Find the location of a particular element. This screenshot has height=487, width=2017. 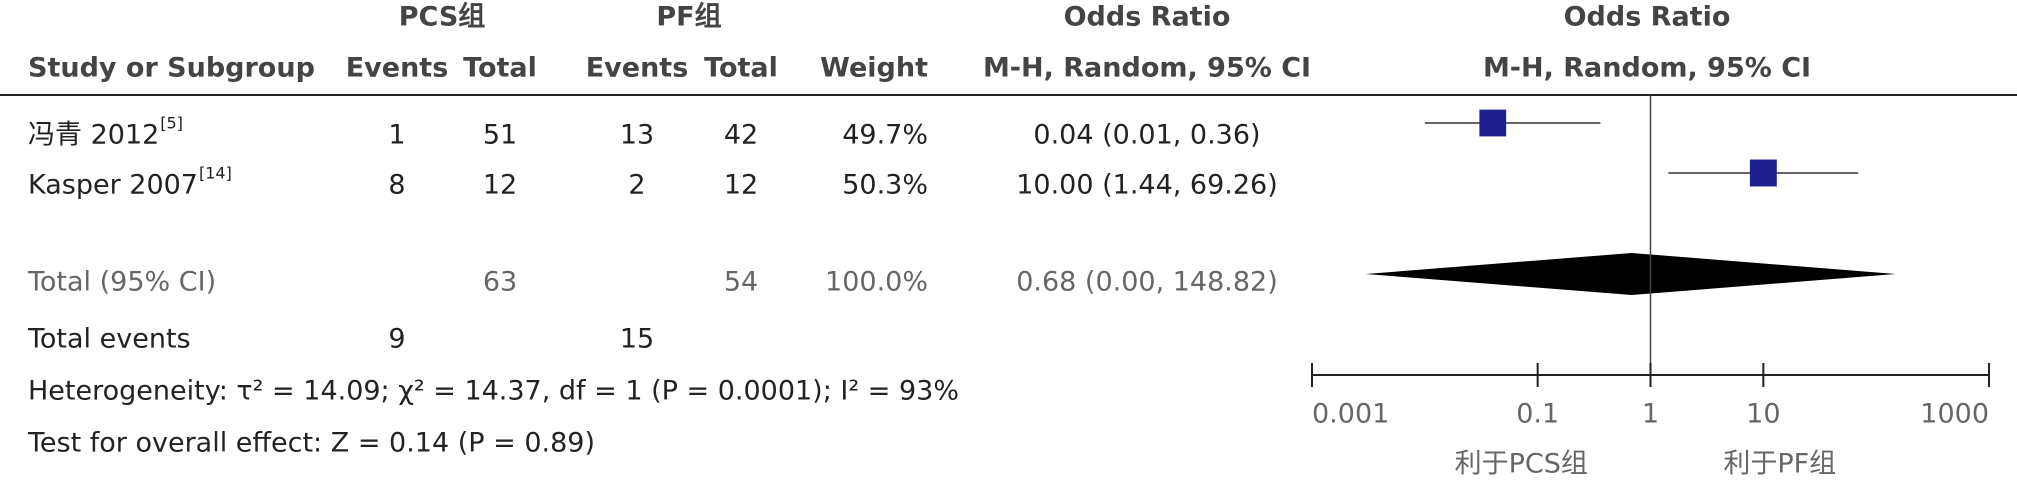

or-ci: 0.68 (0.00, 148.82) is located at coordinates (1147, 282).